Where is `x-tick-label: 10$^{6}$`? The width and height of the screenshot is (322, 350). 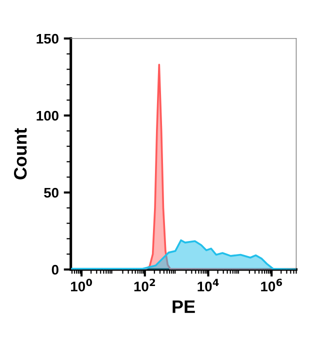
x-tick-label: 10$^{6}$ is located at coordinates (271, 285).